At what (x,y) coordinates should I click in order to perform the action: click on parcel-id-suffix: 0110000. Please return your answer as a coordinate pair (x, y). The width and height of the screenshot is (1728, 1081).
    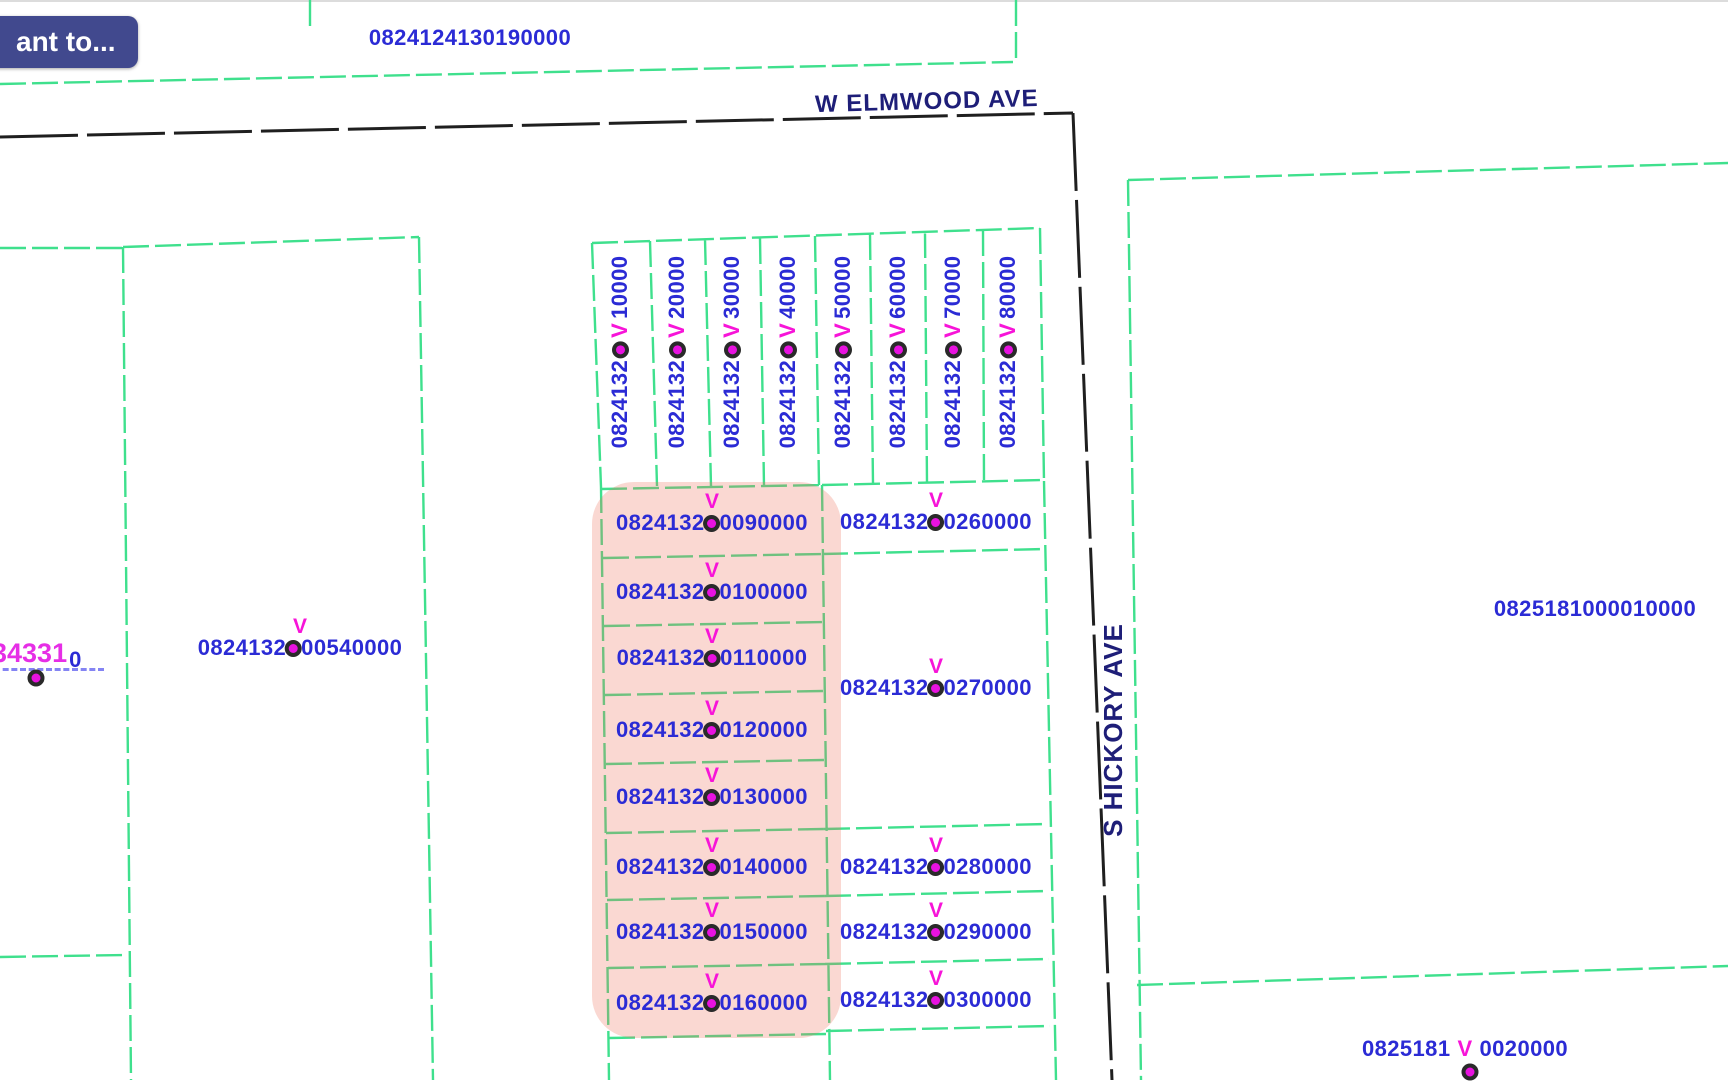
    Looking at the image, I should click on (764, 657).